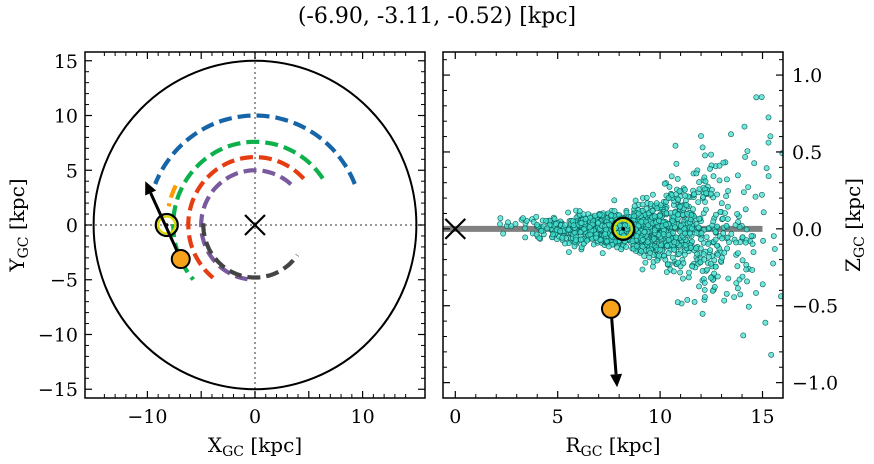  Describe the element at coordinates (147, 417) in the screenshot. I see `x-tick-label: −10` at that location.